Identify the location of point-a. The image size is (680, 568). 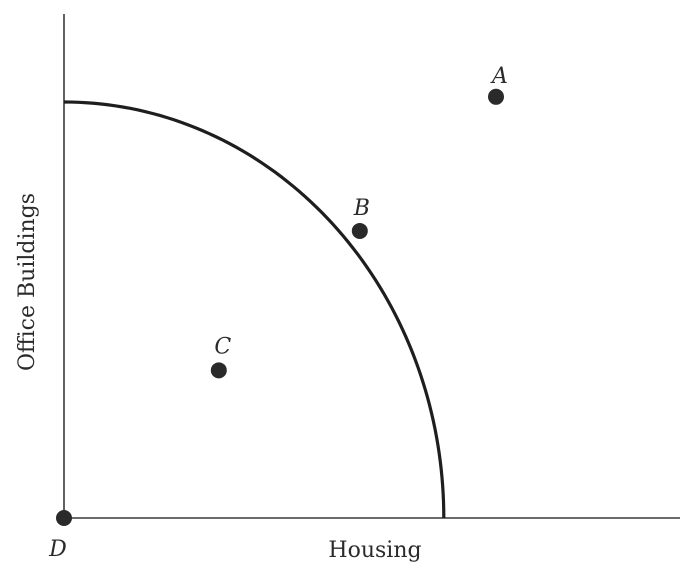
(496, 96).